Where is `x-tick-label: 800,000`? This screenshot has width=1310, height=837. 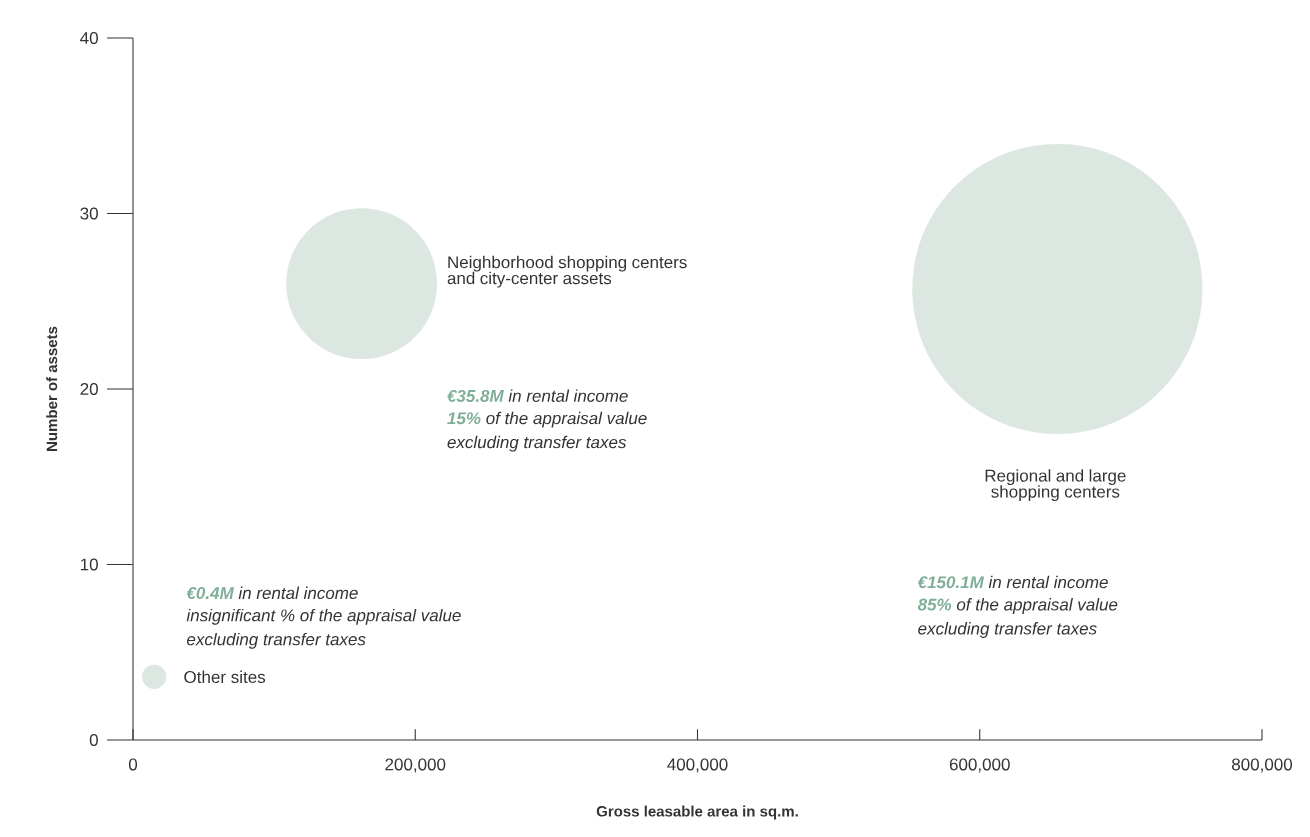 x-tick-label: 800,000 is located at coordinates (1262, 765).